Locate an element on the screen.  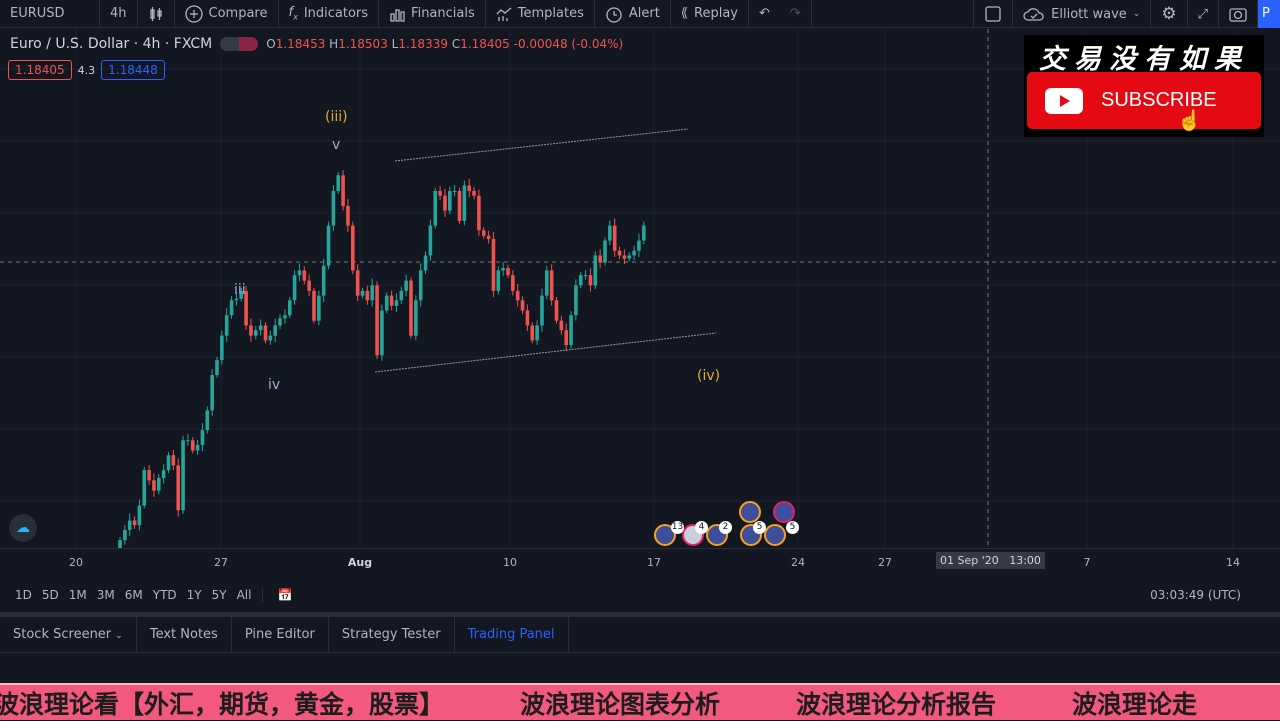
templates-button: Templates is located at coordinates (540, 14).